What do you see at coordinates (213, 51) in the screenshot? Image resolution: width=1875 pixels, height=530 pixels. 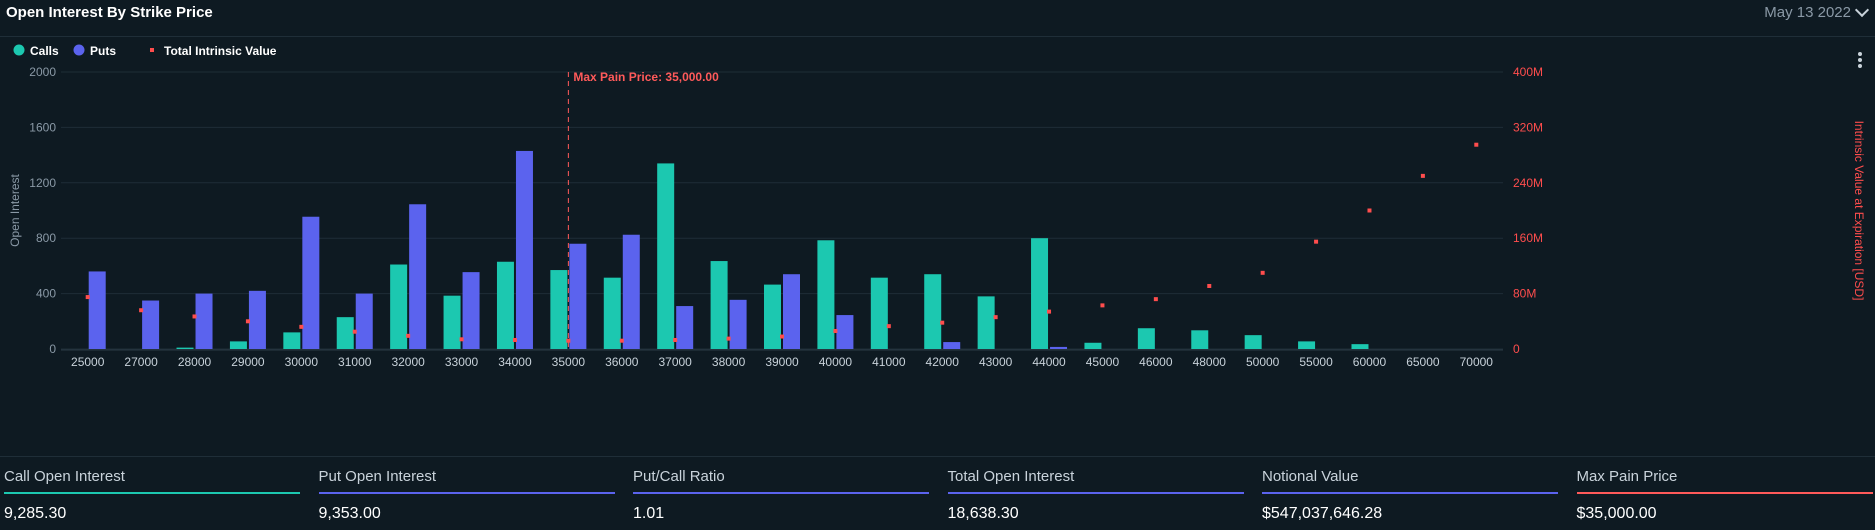 I see `legend-item-total-intrinsic-value: Total Intrinsic Value` at bounding box center [213, 51].